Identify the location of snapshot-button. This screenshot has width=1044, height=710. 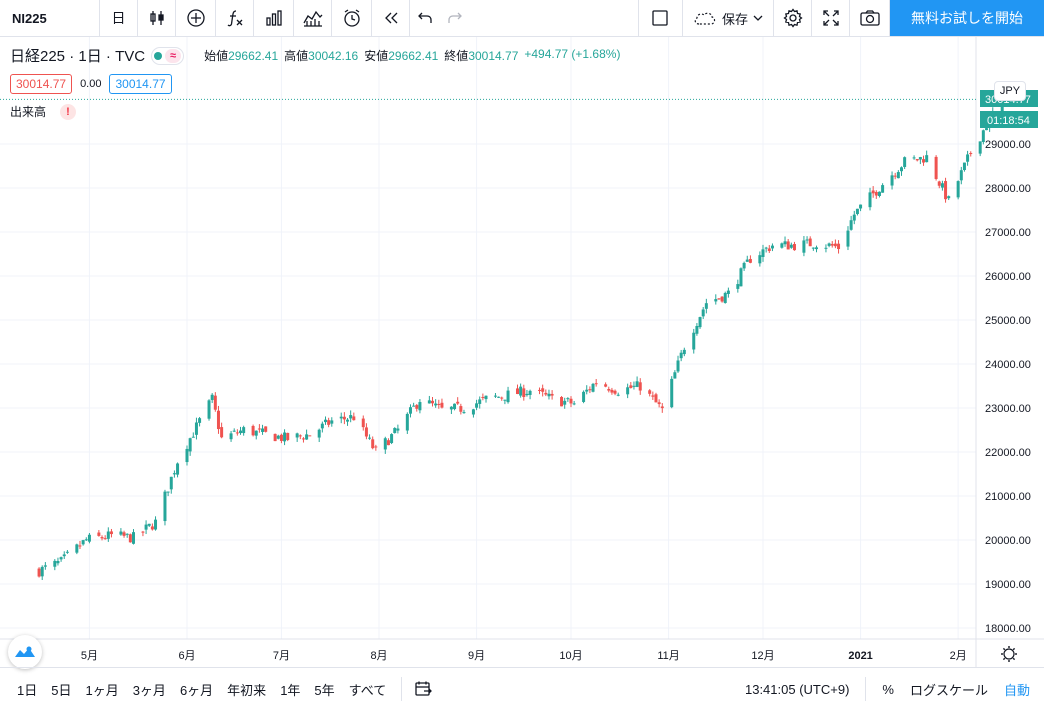
(870, 18).